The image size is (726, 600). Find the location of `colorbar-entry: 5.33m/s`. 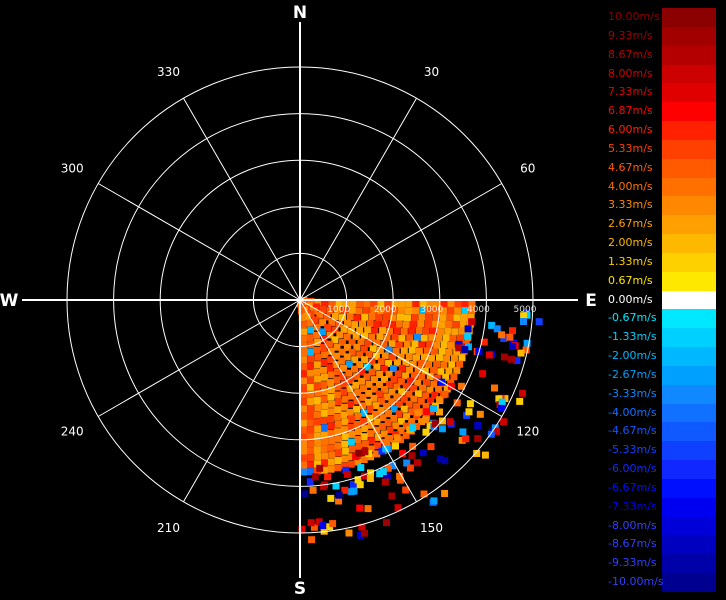

colorbar-entry: 5.33m/s is located at coordinates (661, 149).